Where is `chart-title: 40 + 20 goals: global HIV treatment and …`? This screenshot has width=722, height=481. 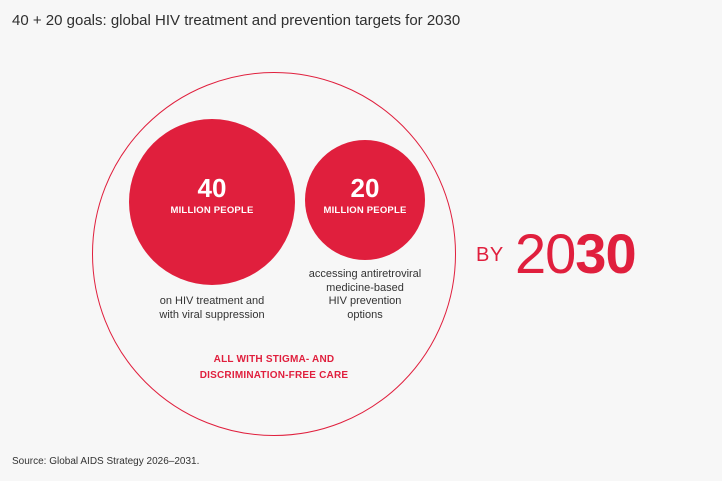 chart-title: 40 + 20 goals: global HIV treatment and … is located at coordinates (236, 20).